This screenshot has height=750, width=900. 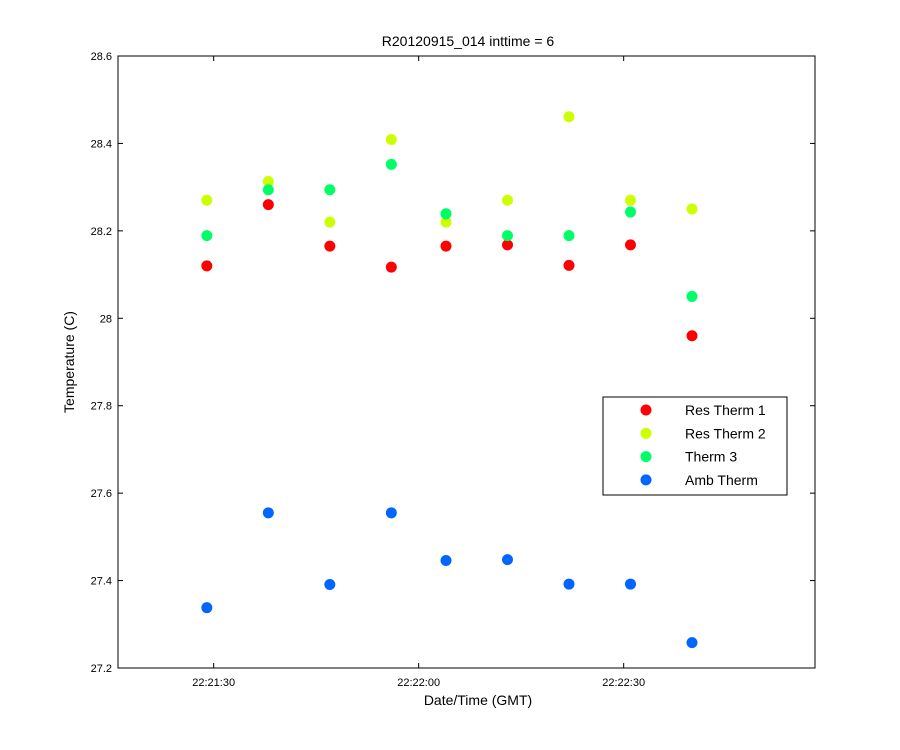 What do you see at coordinates (101, 407) in the screenshot?
I see `y-tick-label: 27.8` at bounding box center [101, 407].